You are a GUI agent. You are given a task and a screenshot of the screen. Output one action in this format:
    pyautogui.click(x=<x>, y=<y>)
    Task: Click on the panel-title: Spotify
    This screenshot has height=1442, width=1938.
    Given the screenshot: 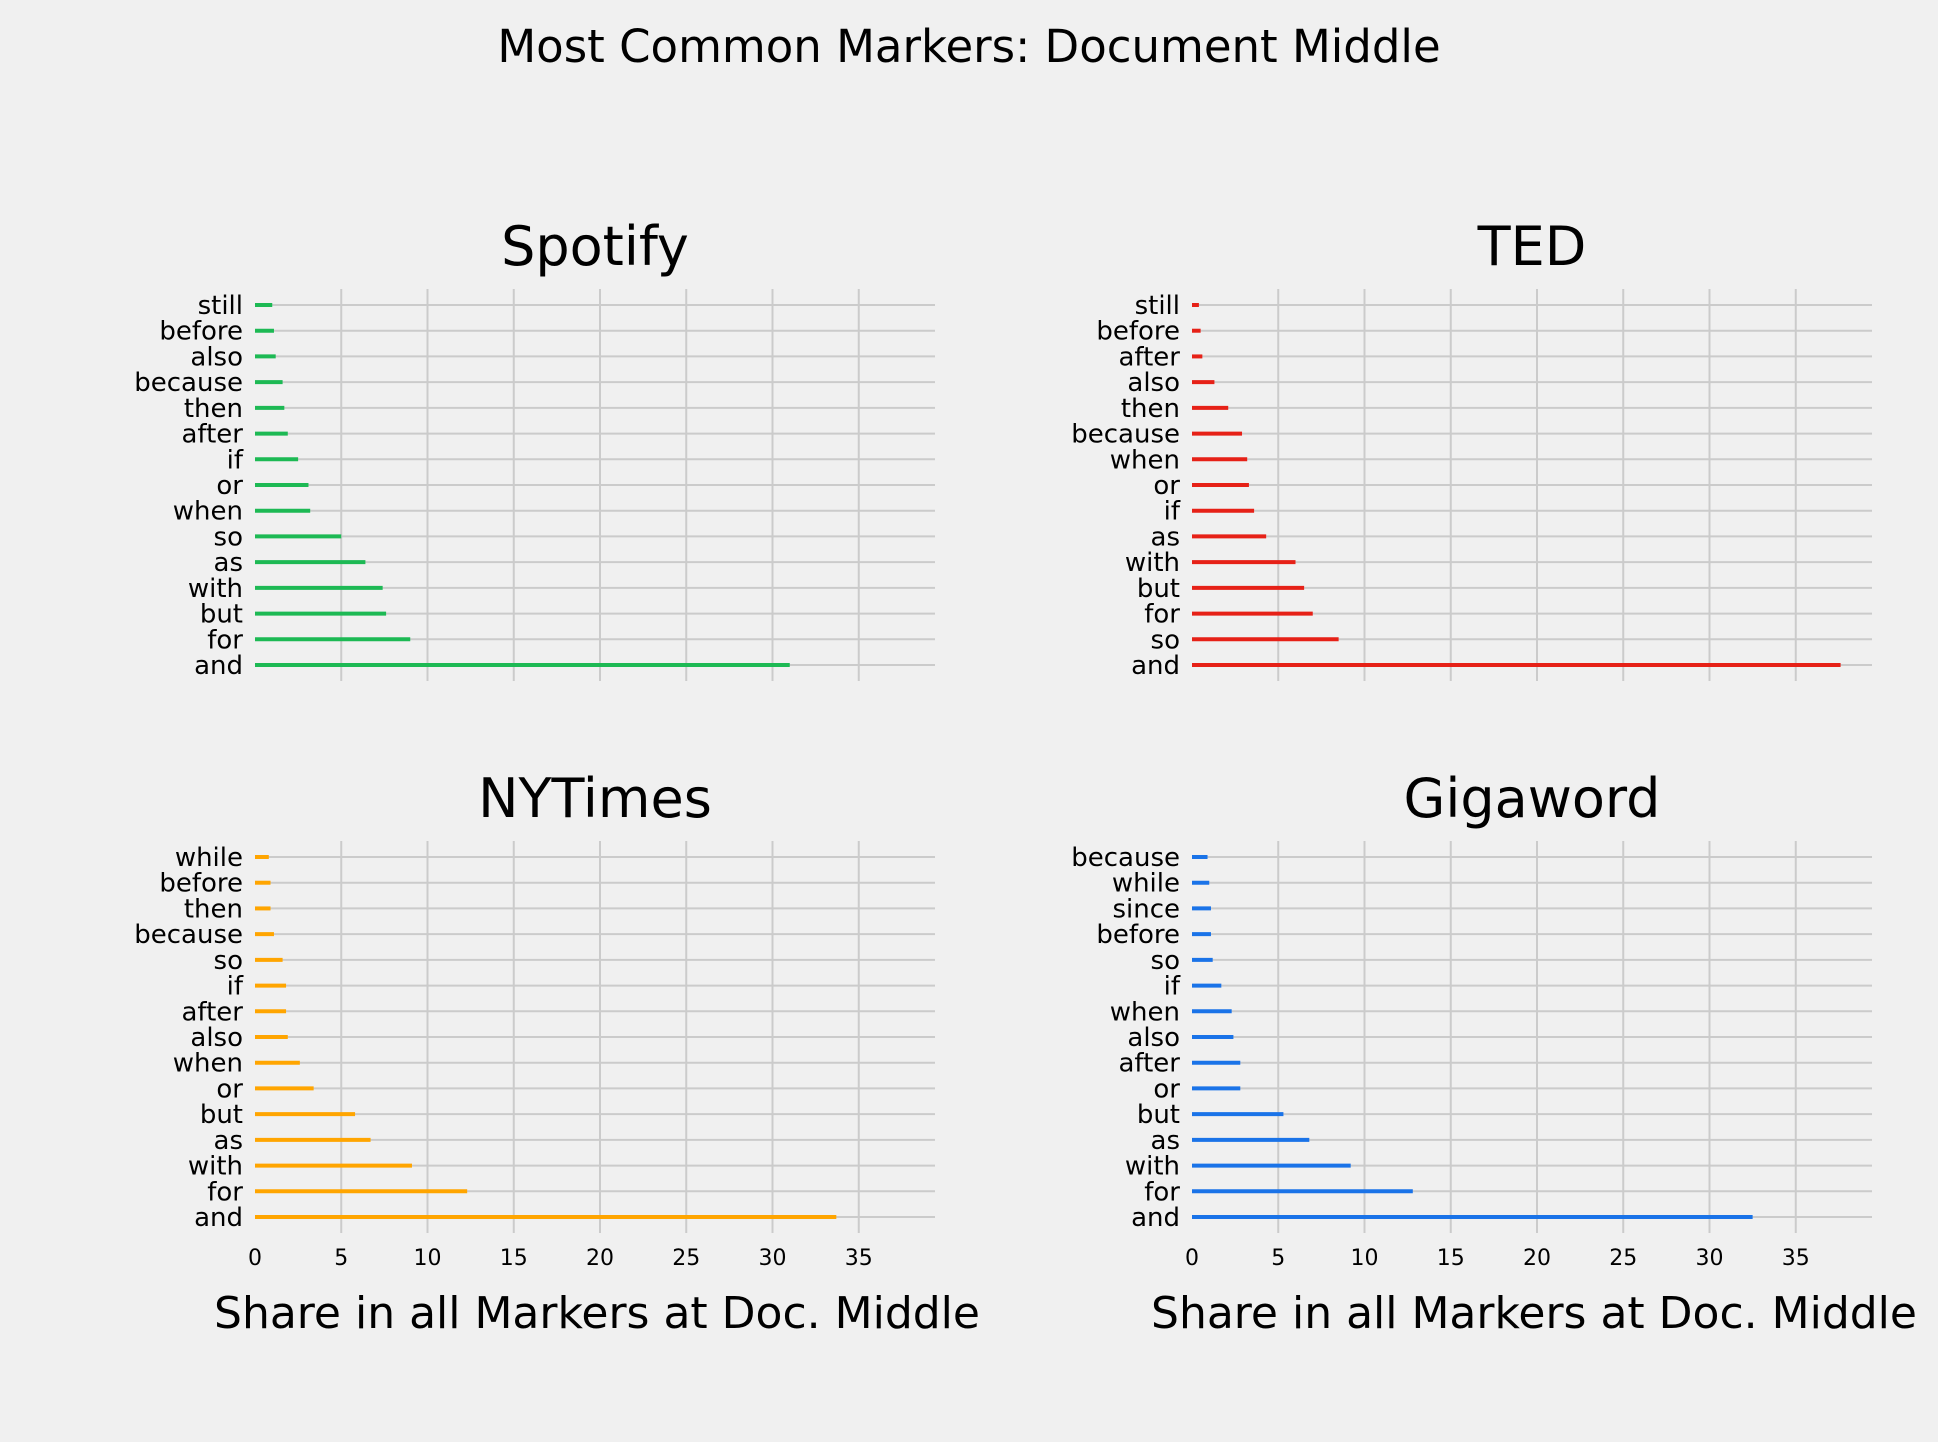 What is the action you would take?
    pyautogui.click(x=595, y=246)
    